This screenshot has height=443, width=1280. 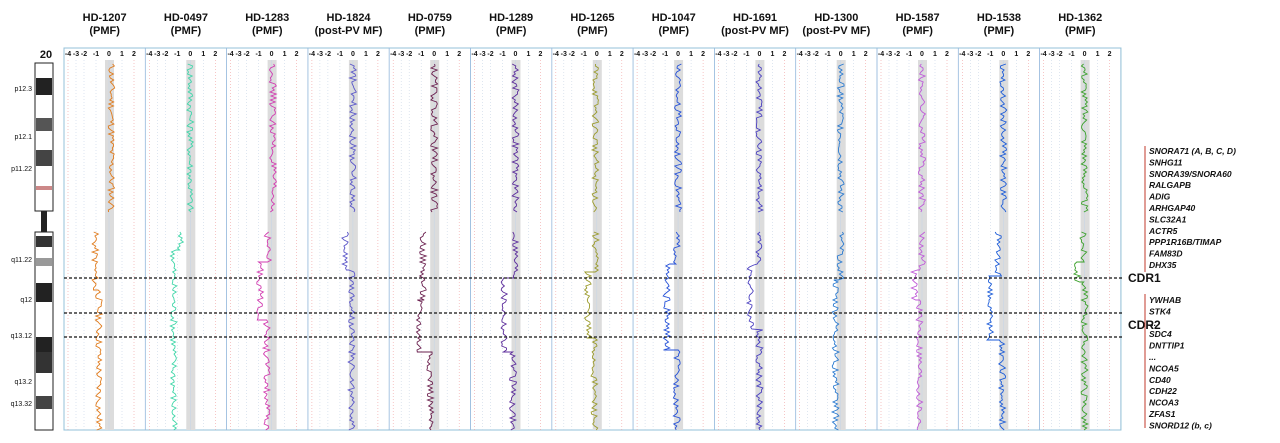 What do you see at coordinates (267, 18) in the screenshot?
I see `sample-id: HD-1283` at bounding box center [267, 18].